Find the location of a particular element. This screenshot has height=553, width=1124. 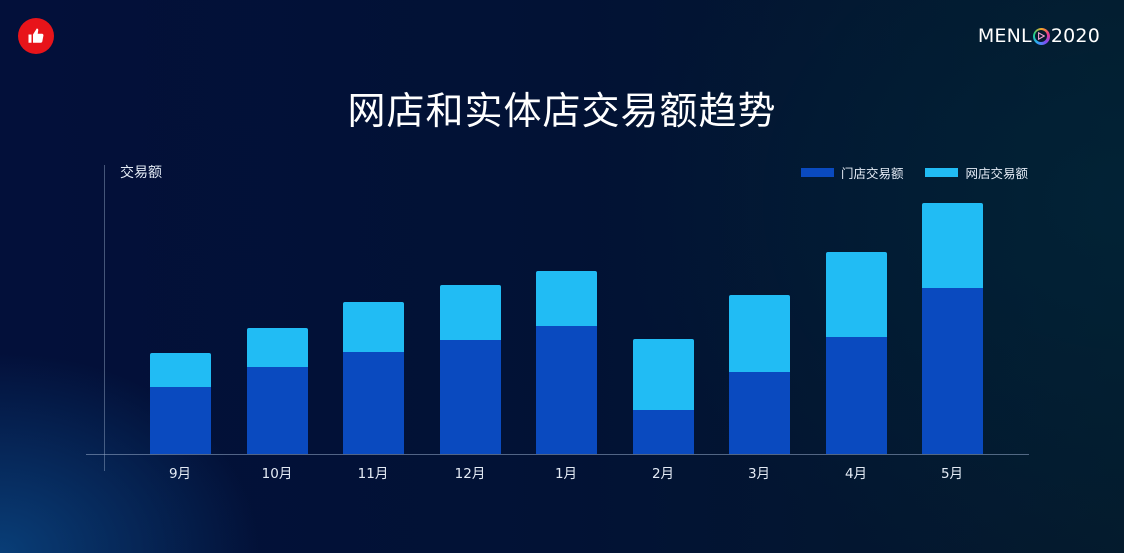

y-axis-line is located at coordinates (104, 318).